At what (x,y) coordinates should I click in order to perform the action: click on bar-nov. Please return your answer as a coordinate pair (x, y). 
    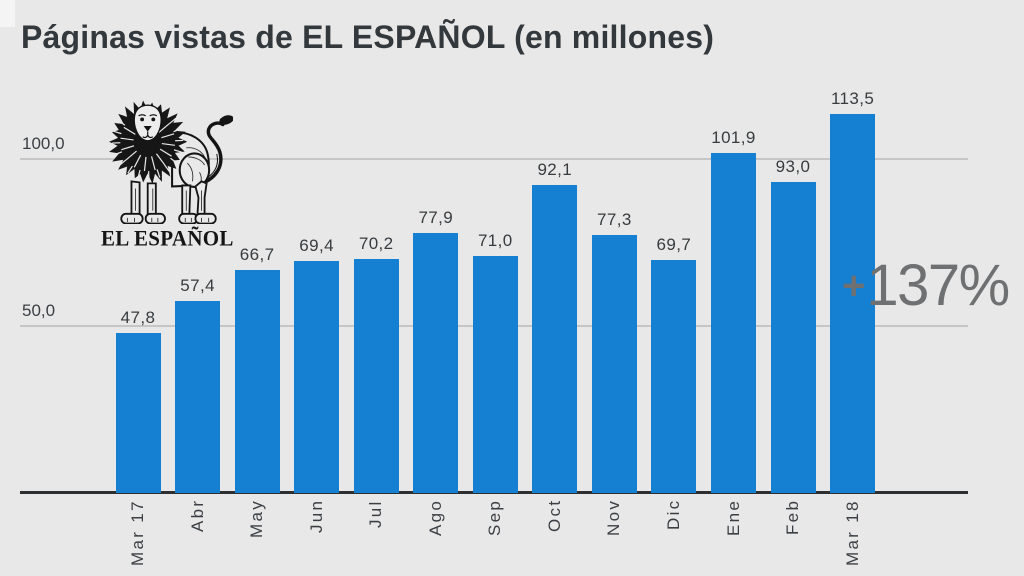
    Looking at the image, I should click on (614, 363).